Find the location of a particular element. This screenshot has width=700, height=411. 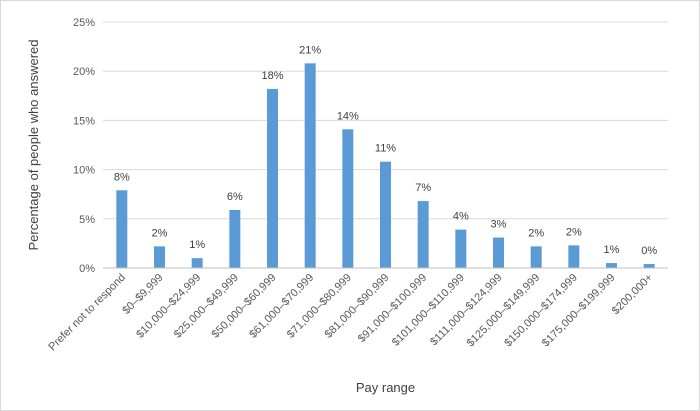

x-tick-label: $101,000–$110,999 is located at coordinates (428, 310).